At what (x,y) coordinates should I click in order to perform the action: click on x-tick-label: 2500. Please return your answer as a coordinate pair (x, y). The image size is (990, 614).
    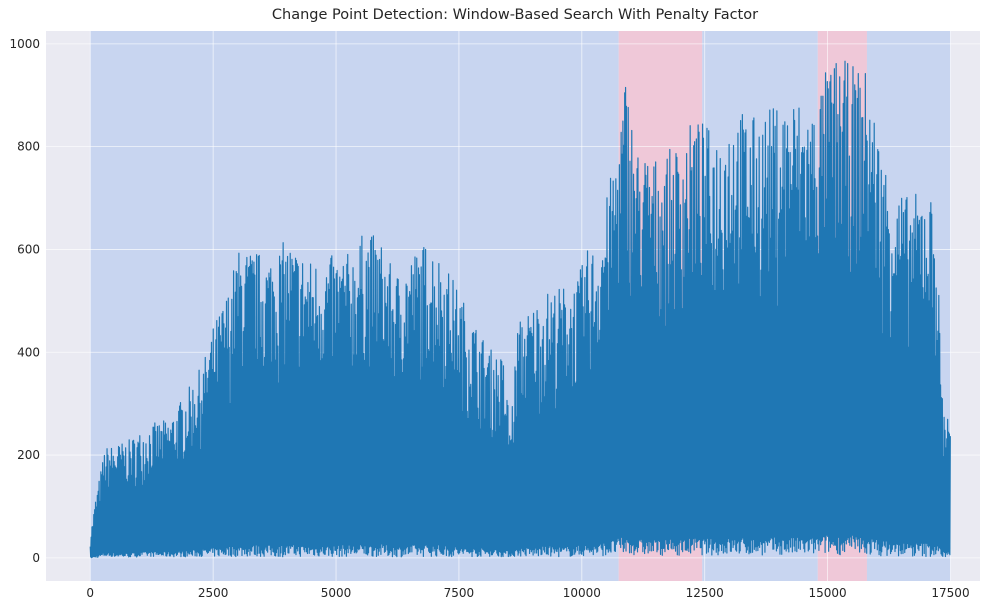
    Looking at the image, I should click on (213, 593).